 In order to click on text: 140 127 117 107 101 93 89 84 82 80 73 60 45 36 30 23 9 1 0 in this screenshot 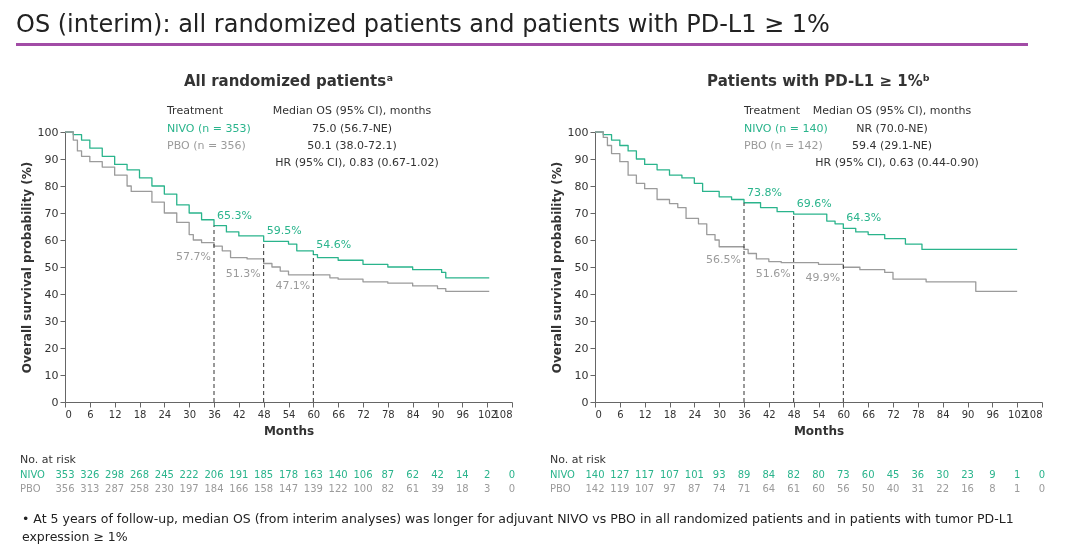, I will do `click(815, 474)`.